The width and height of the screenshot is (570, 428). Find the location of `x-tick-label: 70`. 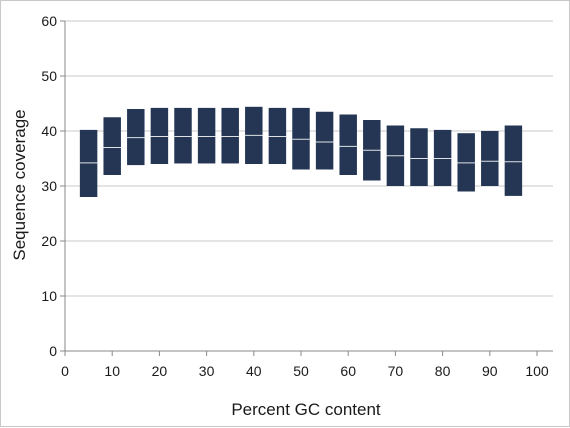

x-tick-label: 70 is located at coordinates (396, 371).